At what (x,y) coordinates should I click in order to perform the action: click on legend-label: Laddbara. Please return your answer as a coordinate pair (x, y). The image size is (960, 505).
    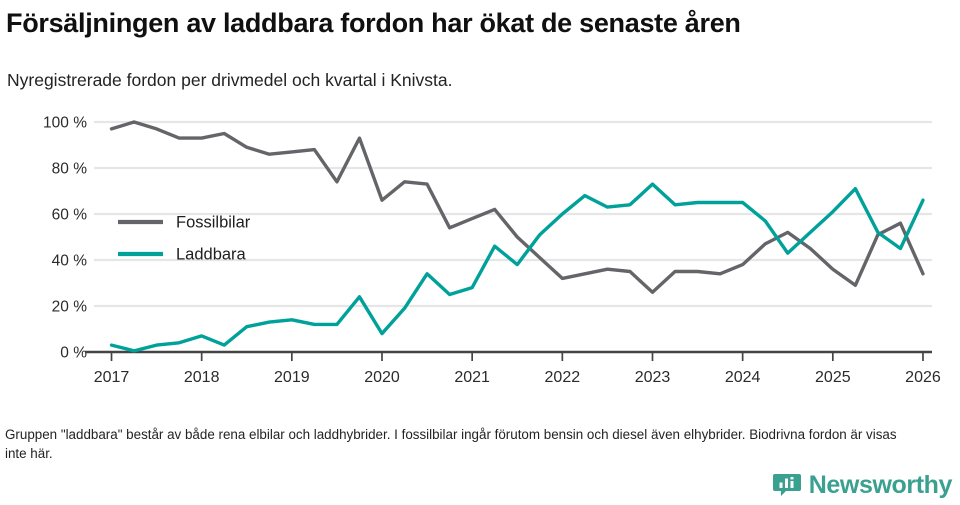
    Looking at the image, I should click on (211, 254).